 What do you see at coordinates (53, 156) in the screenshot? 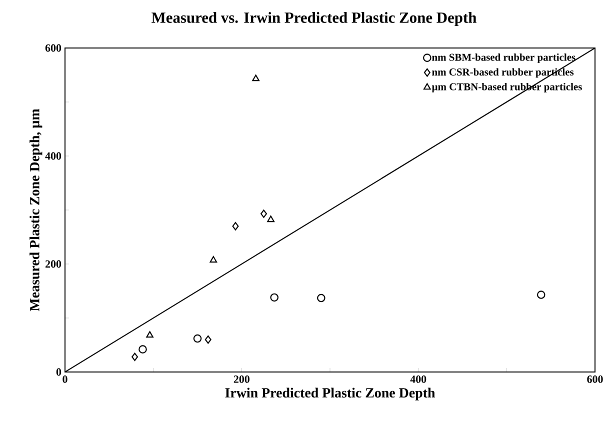
I see `y-tick-label: 400` at bounding box center [53, 156].